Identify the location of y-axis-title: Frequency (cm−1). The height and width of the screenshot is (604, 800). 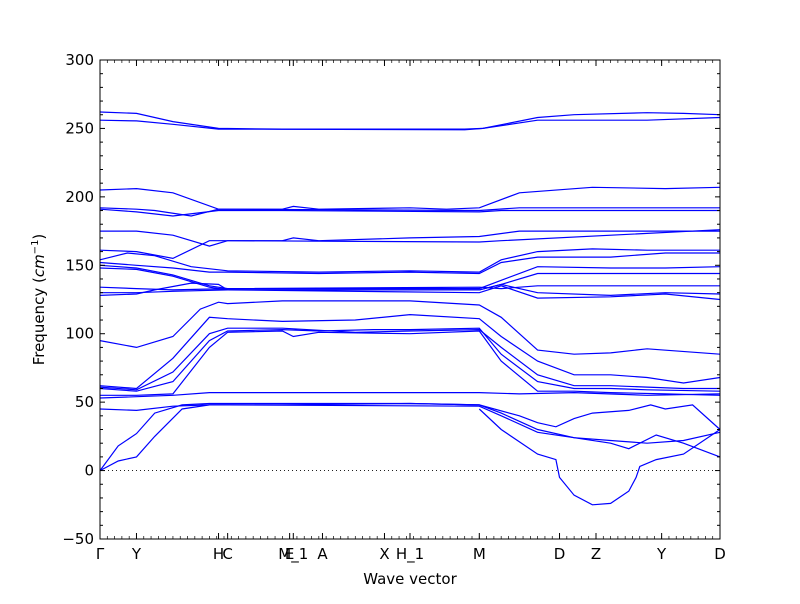
(39, 300).